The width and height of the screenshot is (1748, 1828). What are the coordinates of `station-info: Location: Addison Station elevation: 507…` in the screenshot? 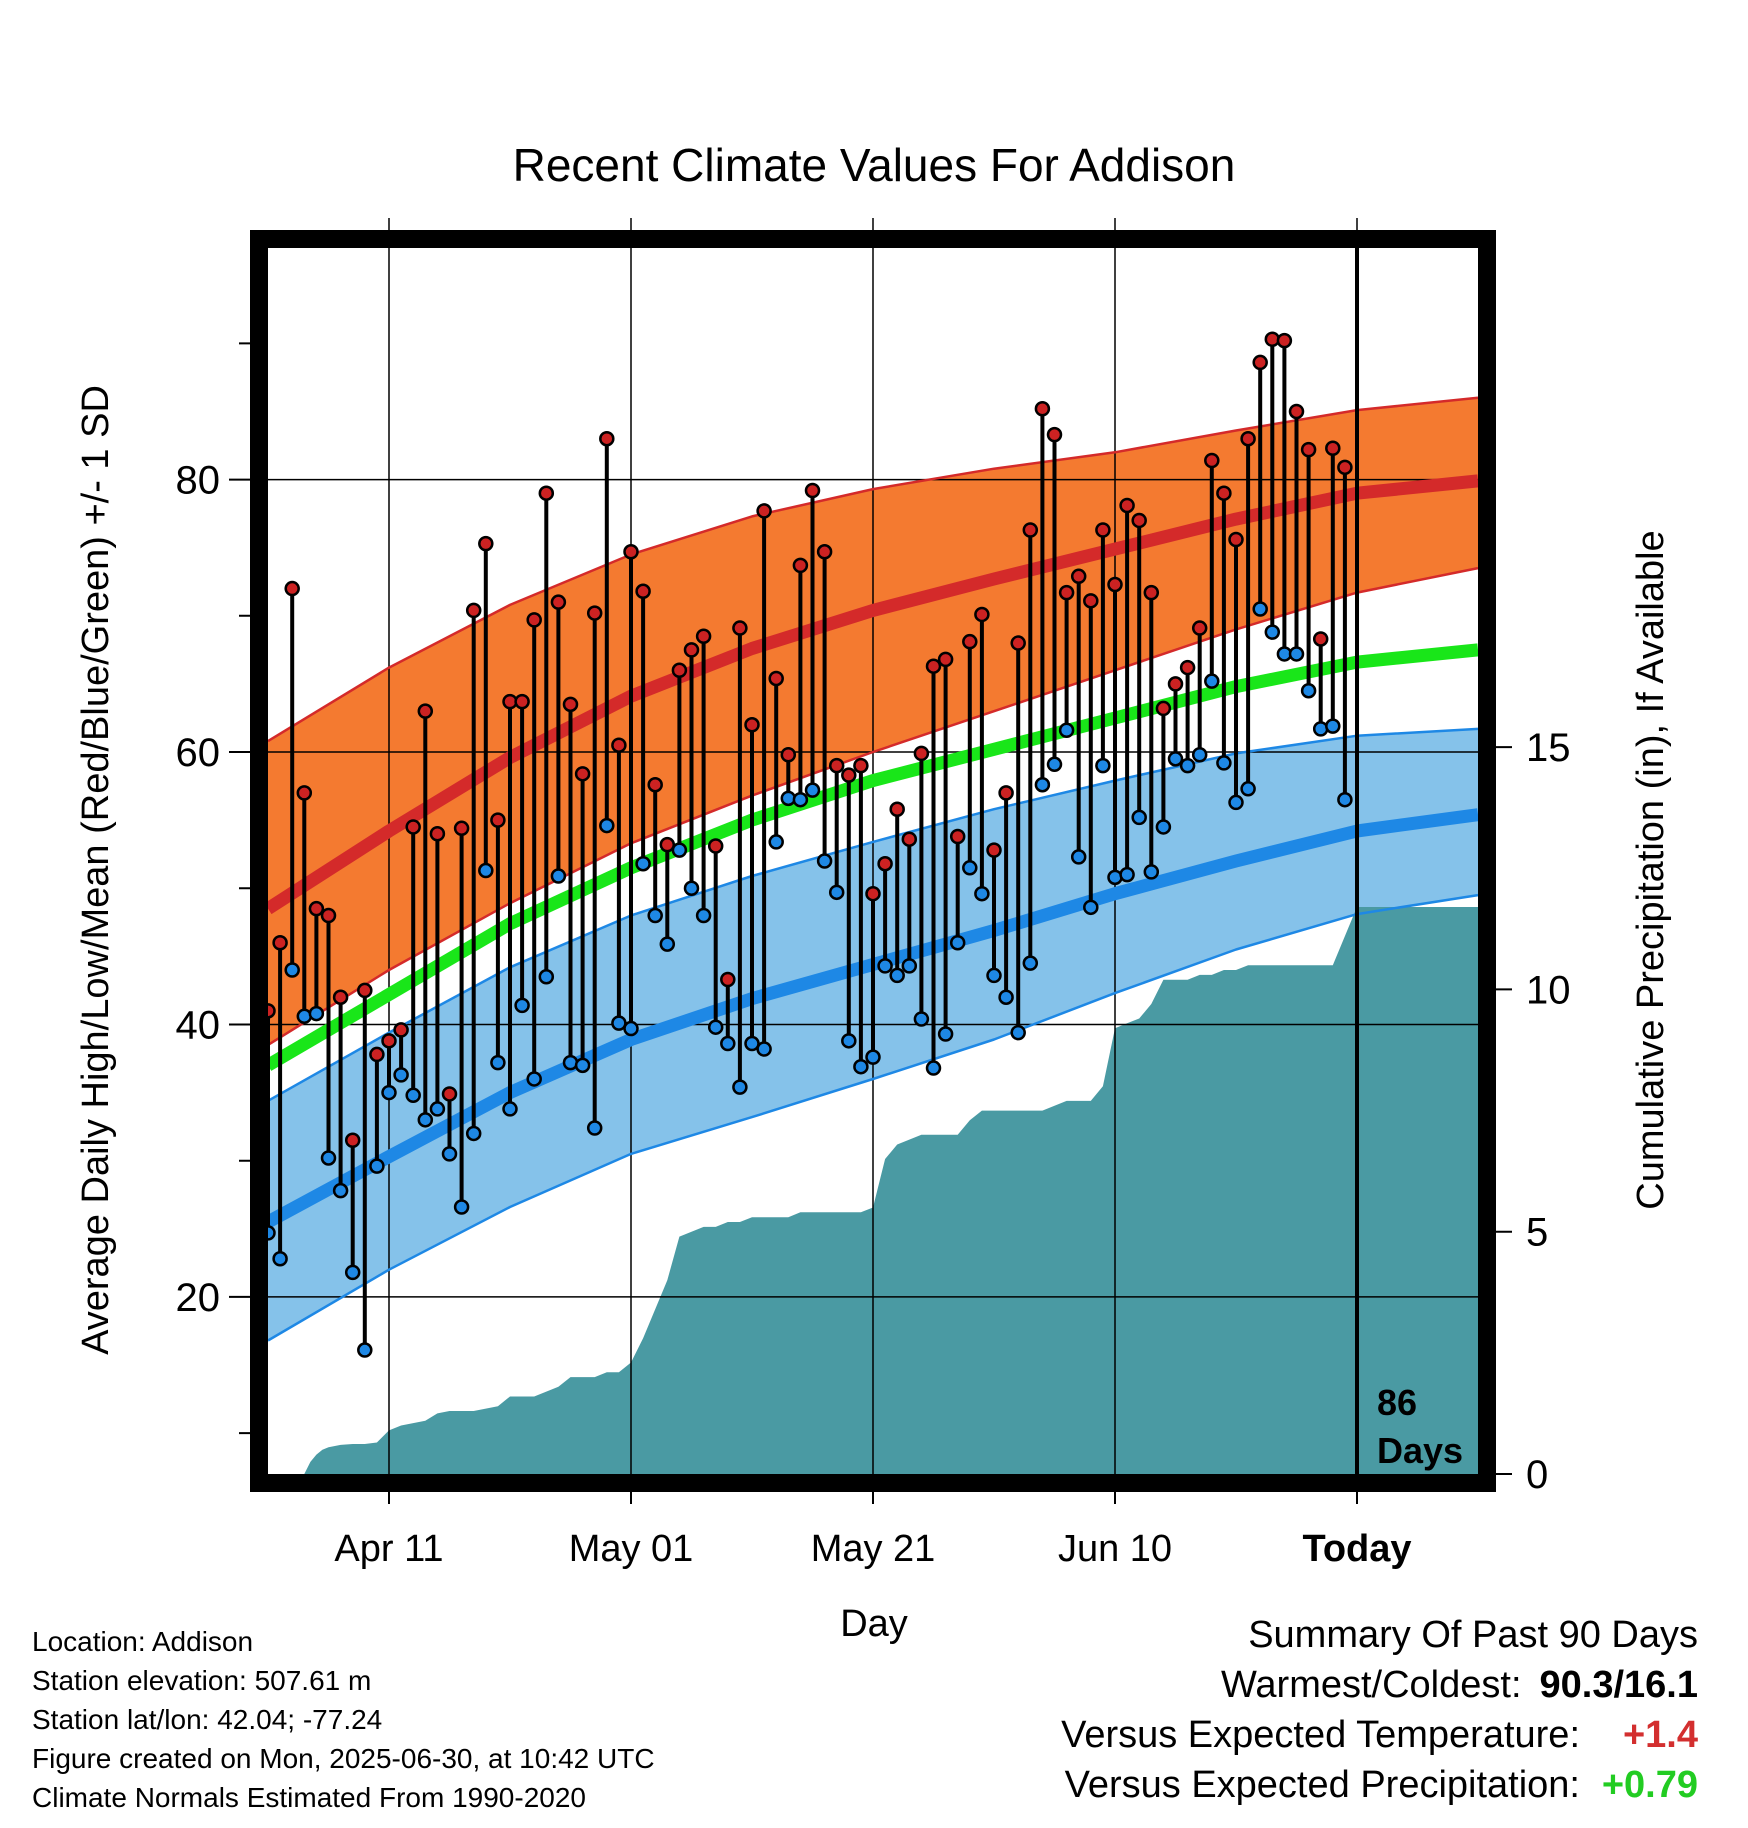 It's located at (343, 1719).